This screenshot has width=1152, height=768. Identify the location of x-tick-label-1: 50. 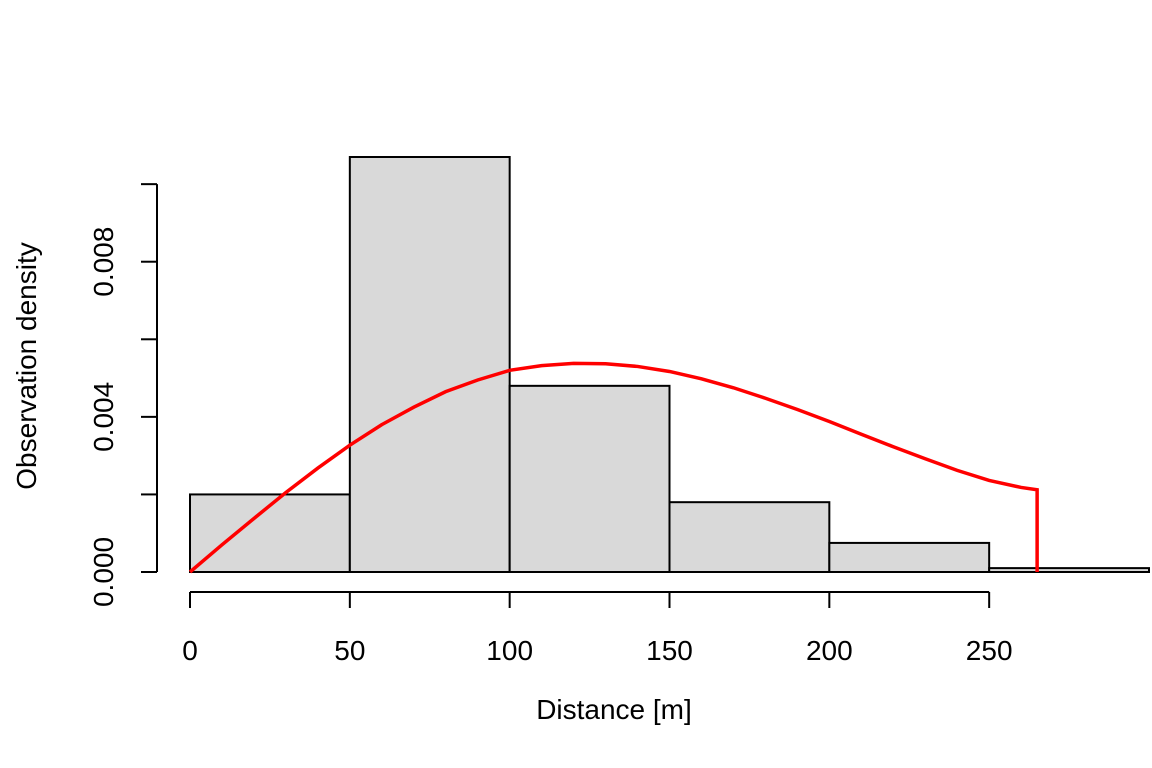
(349, 650).